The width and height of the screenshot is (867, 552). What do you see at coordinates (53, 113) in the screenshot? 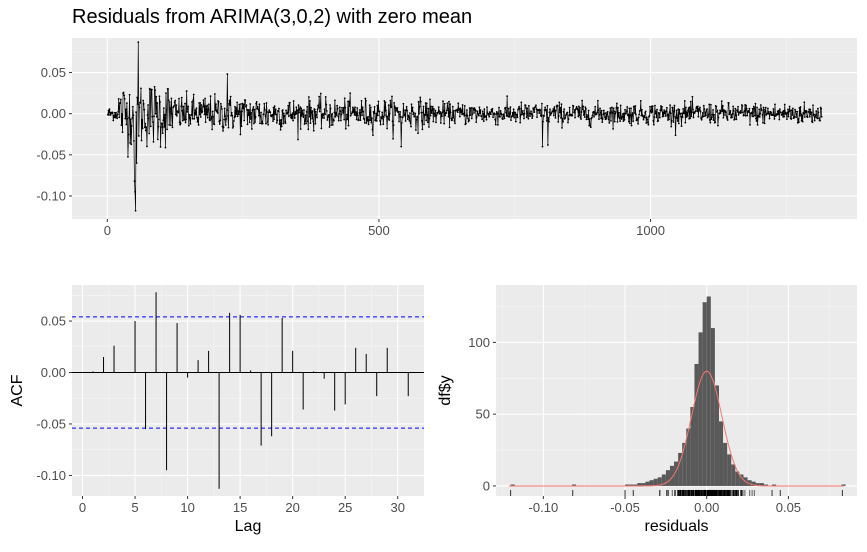
I see `y-tick-label: 0.00` at bounding box center [53, 113].